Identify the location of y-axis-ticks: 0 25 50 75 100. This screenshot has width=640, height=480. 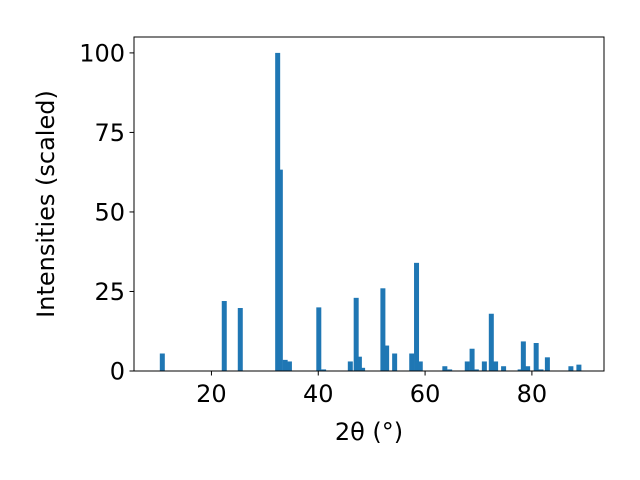
(106, 212).